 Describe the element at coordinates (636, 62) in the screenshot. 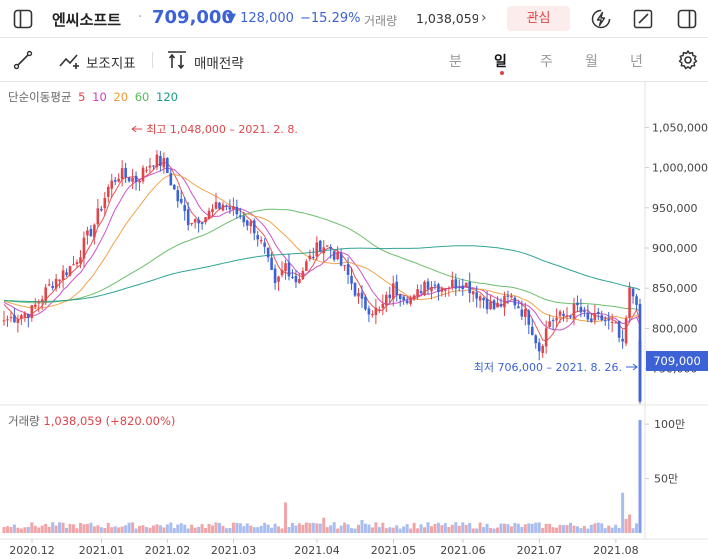

I see `period-tab-year: 년` at that location.